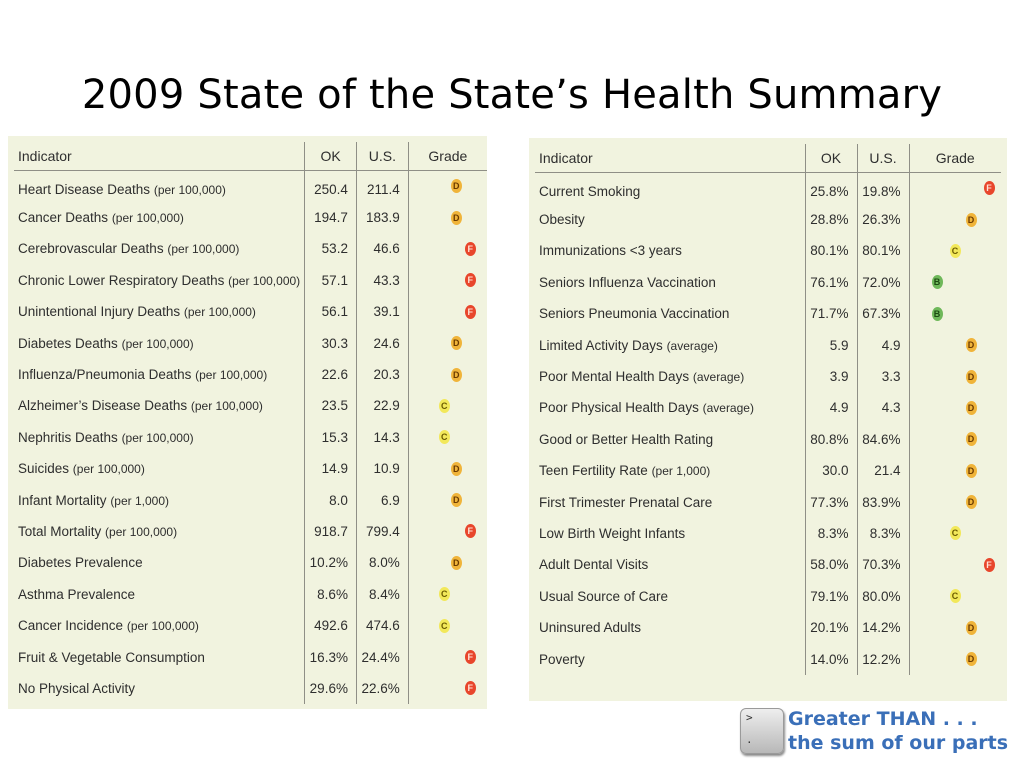 Image resolution: width=1024 pixels, height=768 pixels. I want to click on table-row: Poverty 14.0% 12.2% D, so click(768, 659).